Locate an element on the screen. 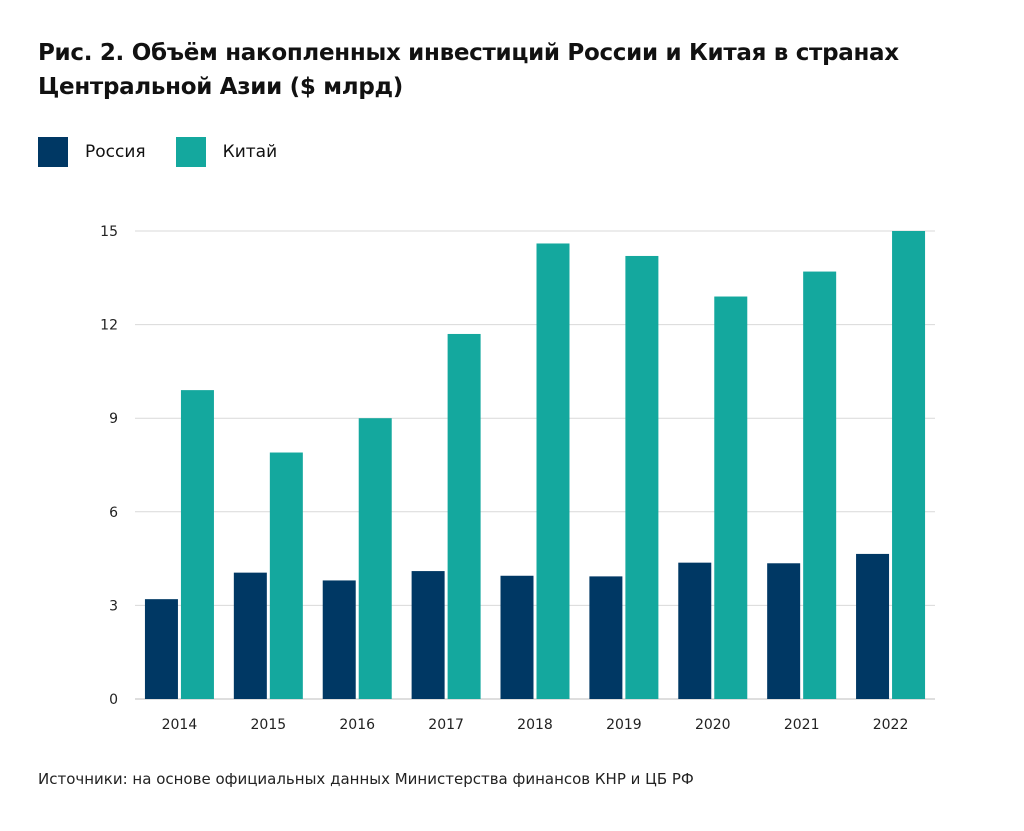 The height and width of the screenshot is (831, 1024). y-tick-label-6: 6 is located at coordinates (113, 513).